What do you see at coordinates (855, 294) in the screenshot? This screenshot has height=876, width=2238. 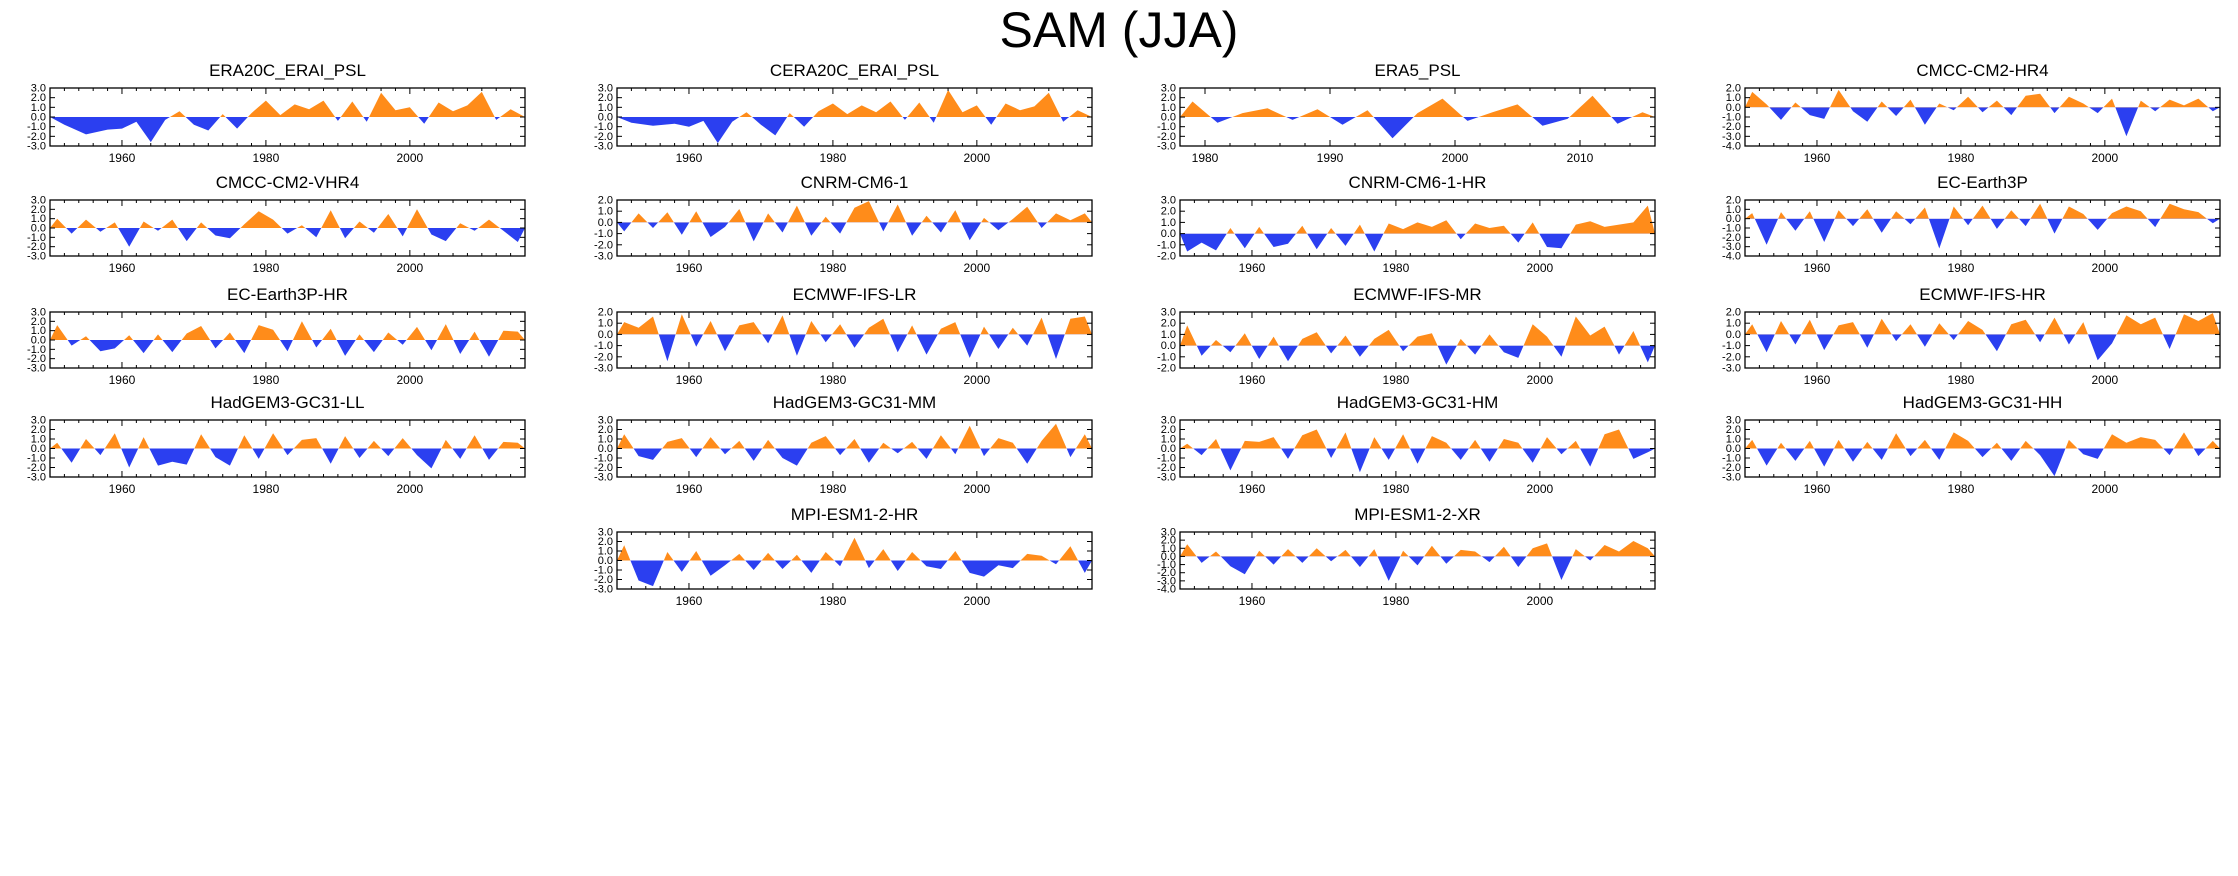 I see `panel-title: ECMWF-IFS-LR` at bounding box center [855, 294].